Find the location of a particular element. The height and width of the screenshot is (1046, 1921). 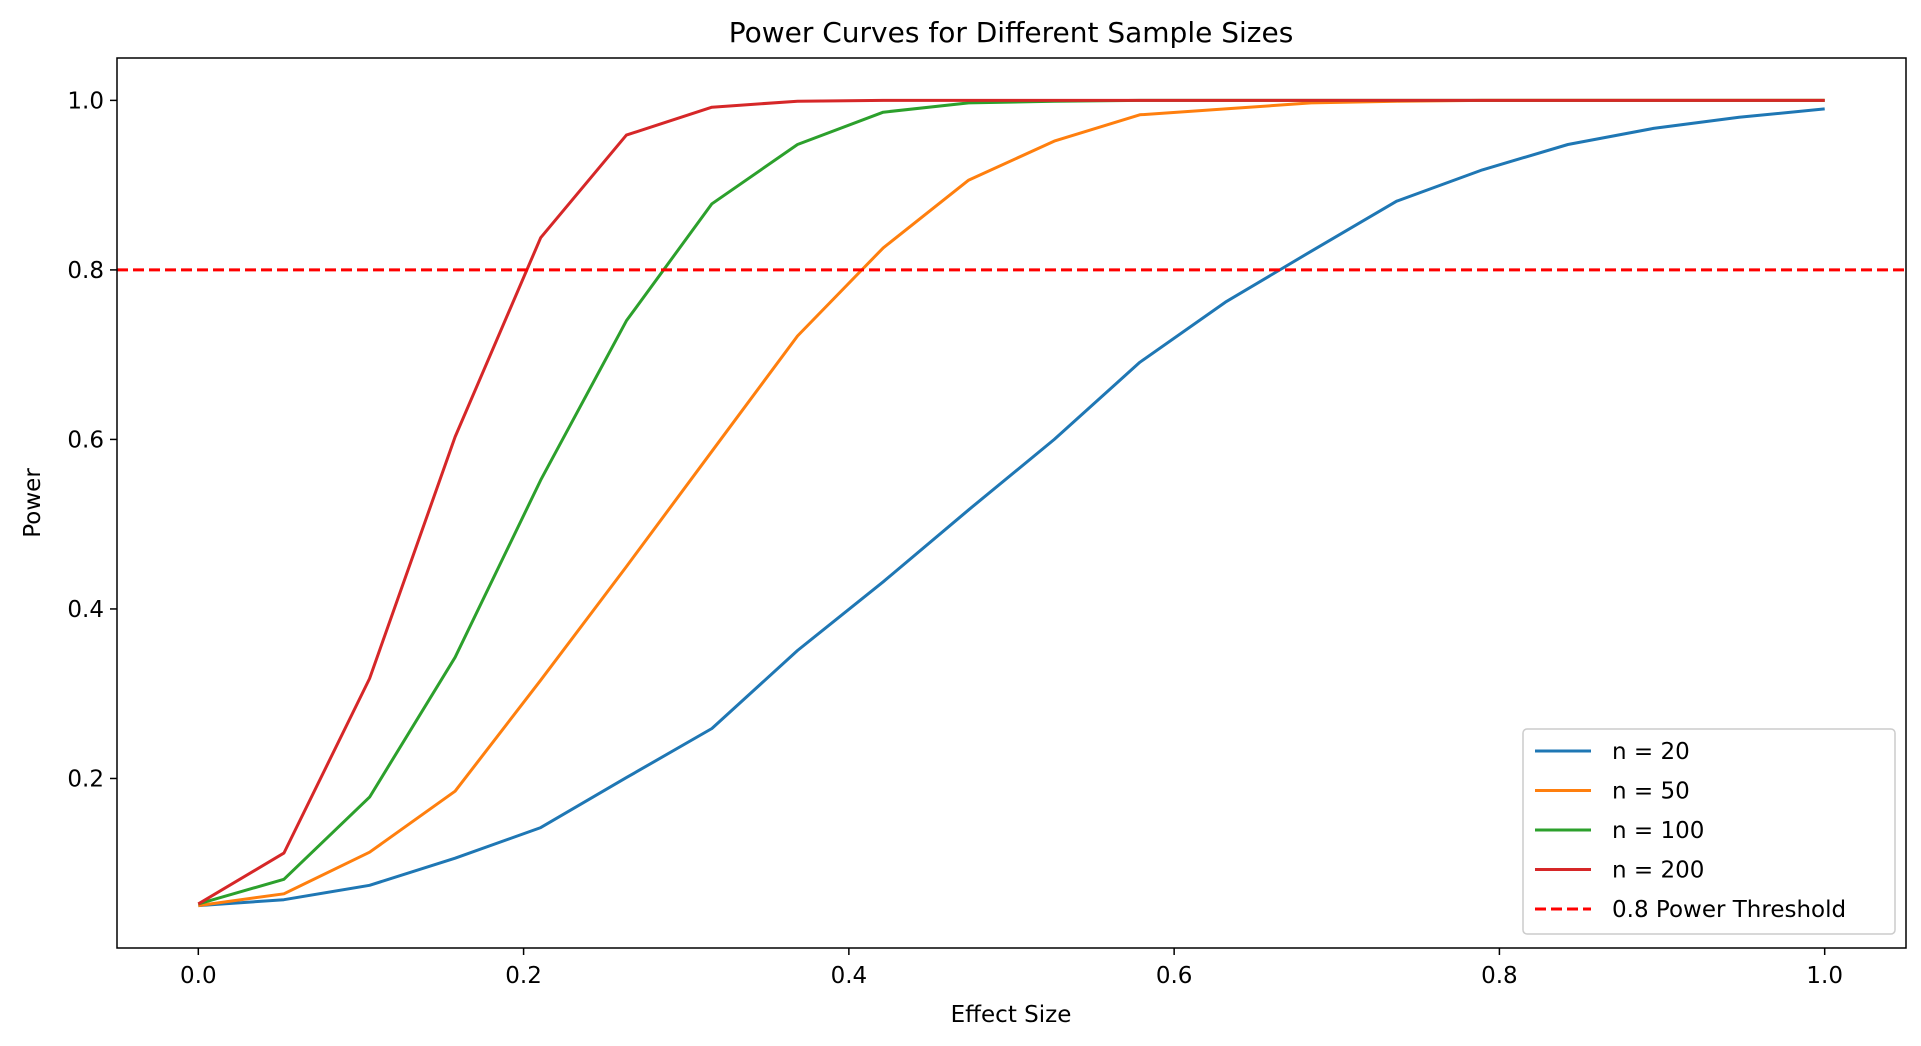

x-axis-ticks: 0.0 0.2 0.4 0.6 0.8 1.0 is located at coordinates (1011, 968).